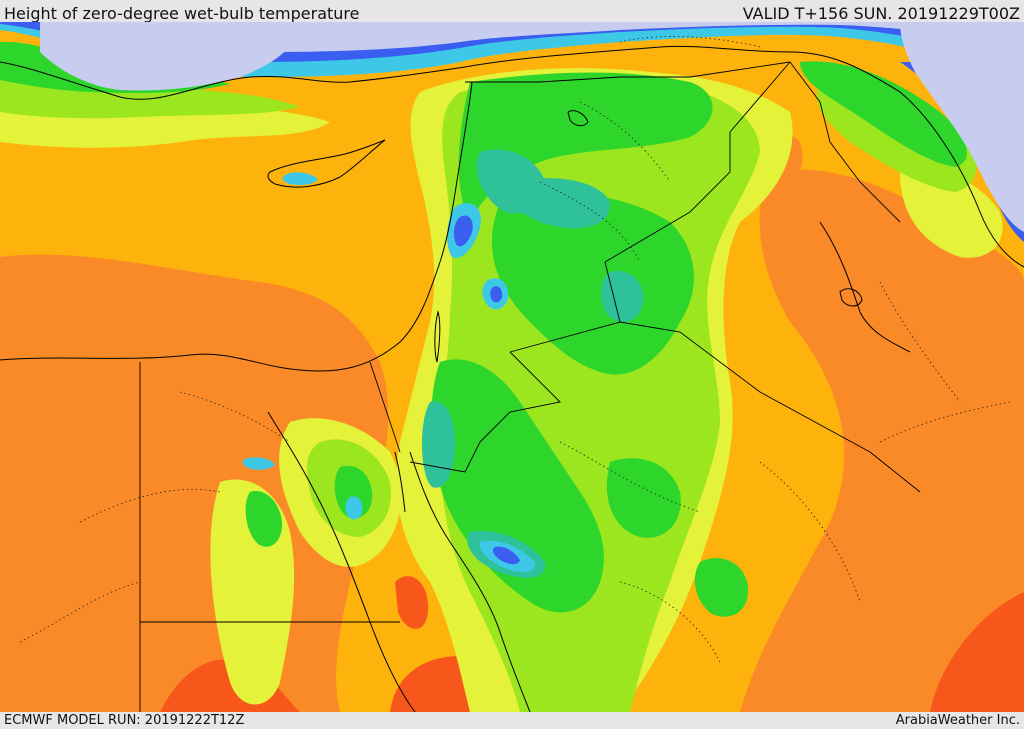  Describe the element at coordinates (697, 162) in the screenshot. I see `border-syria-iraq` at that location.